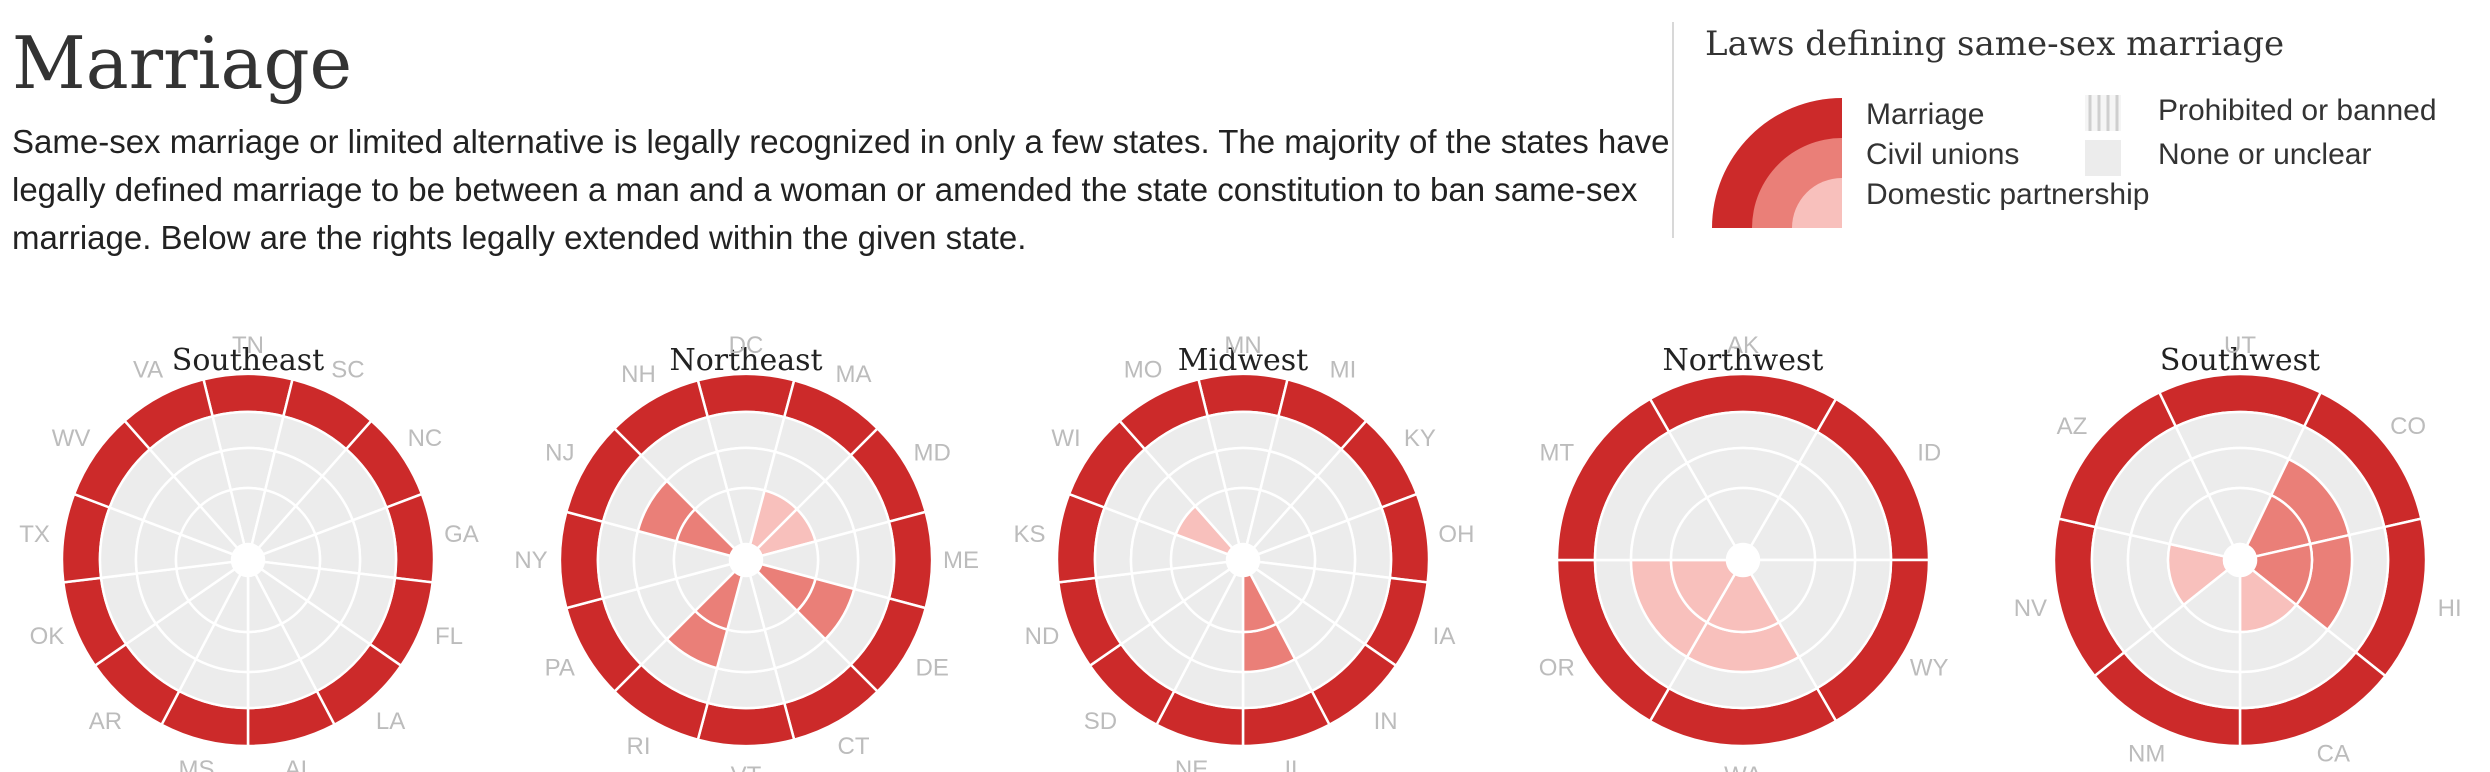  I want to click on state-label: ID, so click(1929, 453).